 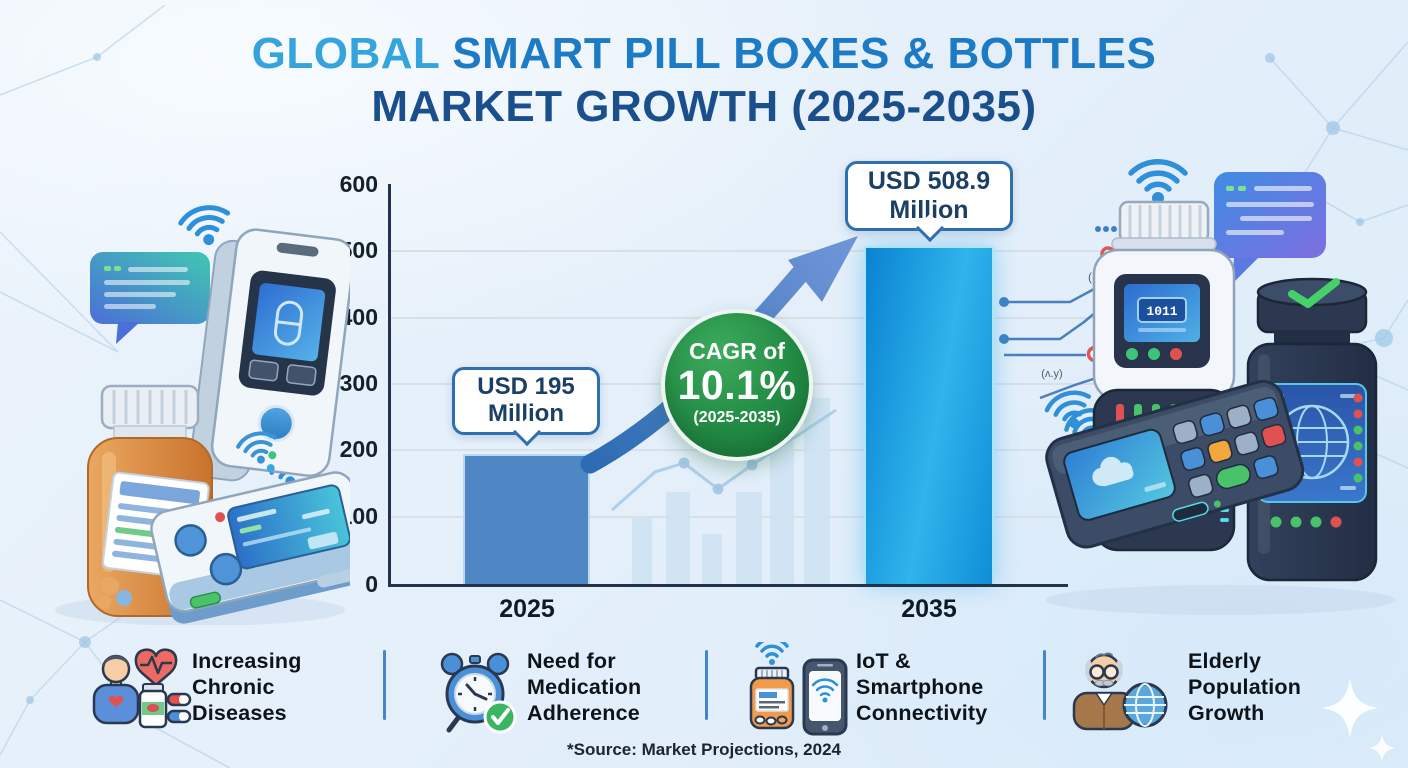 I want to click on pill-bottle-smartphone-wifi-icon, so click(x=798, y=689).